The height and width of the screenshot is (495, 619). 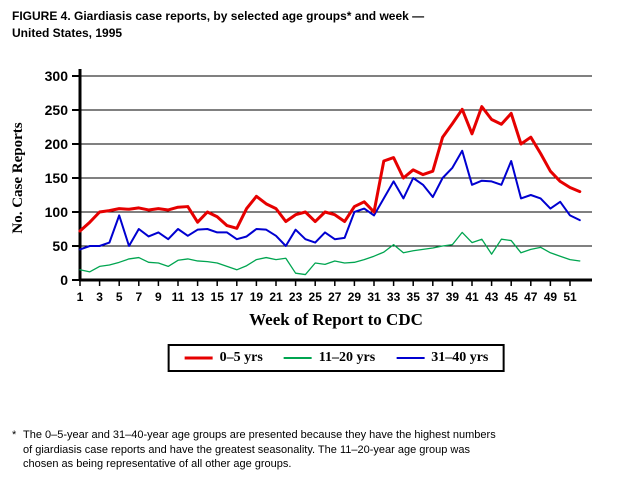 What do you see at coordinates (57, 144) in the screenshot?
I see `y-tick-label: 200` at bounding box center [57, 144].